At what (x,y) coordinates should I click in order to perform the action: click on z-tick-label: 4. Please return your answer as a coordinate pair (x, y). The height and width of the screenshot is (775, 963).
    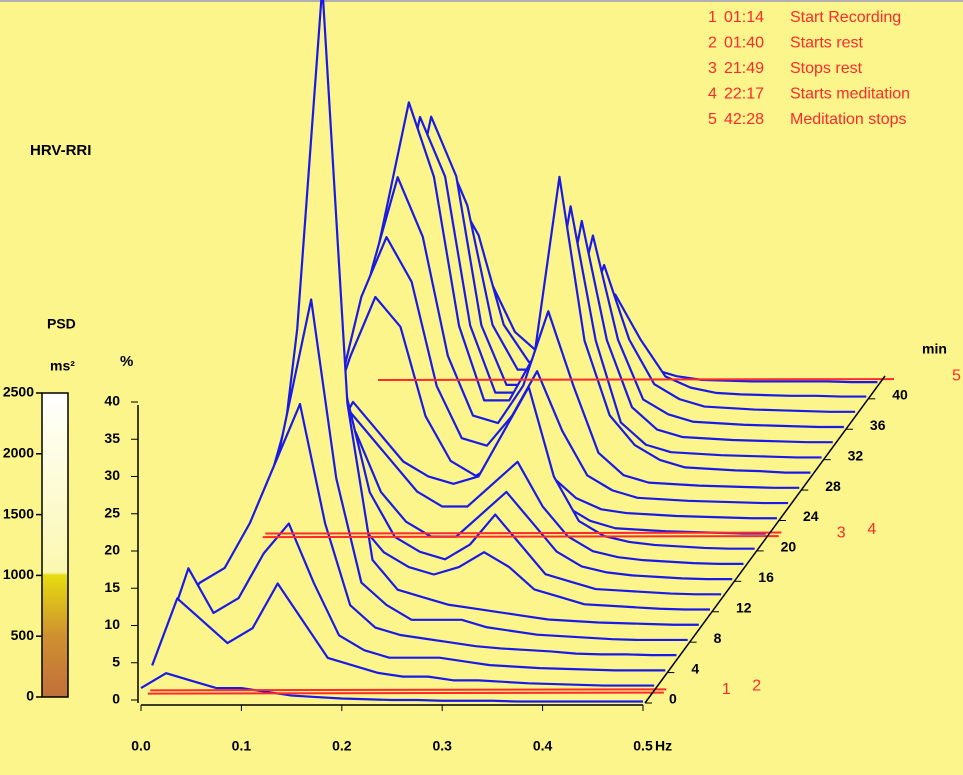
    Looking at the image, I should click on (695, 668).